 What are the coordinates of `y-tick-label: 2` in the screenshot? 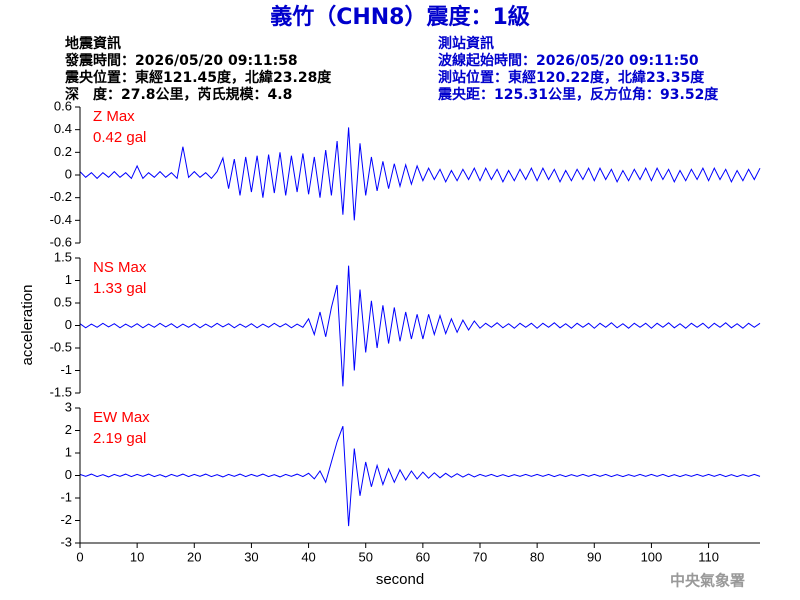 It's located at (68, 429).